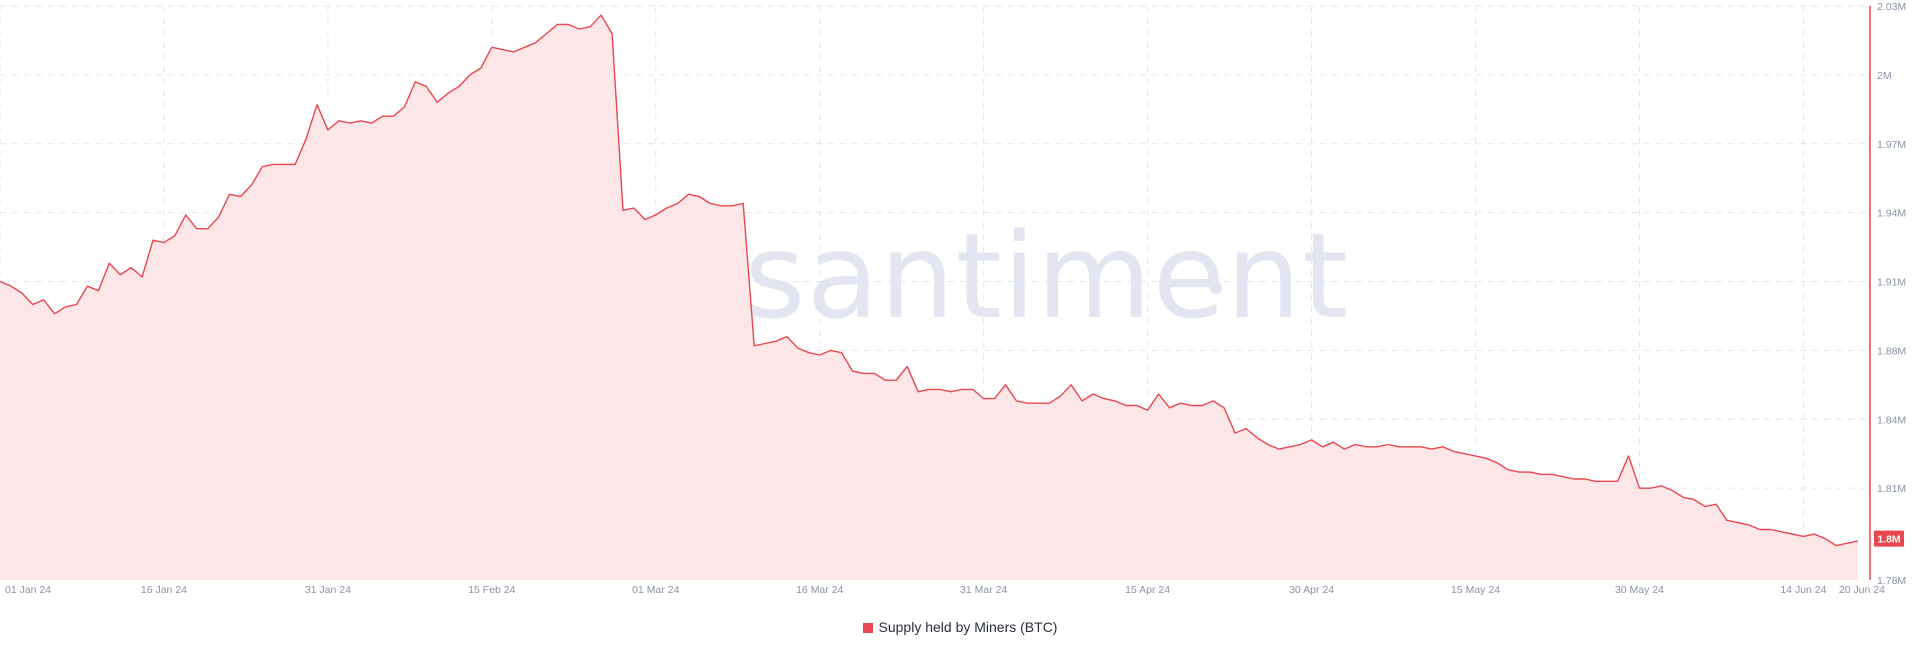  Describe the element at coordinates (1891, 581) in the screenshot. I see `y-tick-label: 1.78M` at that location.